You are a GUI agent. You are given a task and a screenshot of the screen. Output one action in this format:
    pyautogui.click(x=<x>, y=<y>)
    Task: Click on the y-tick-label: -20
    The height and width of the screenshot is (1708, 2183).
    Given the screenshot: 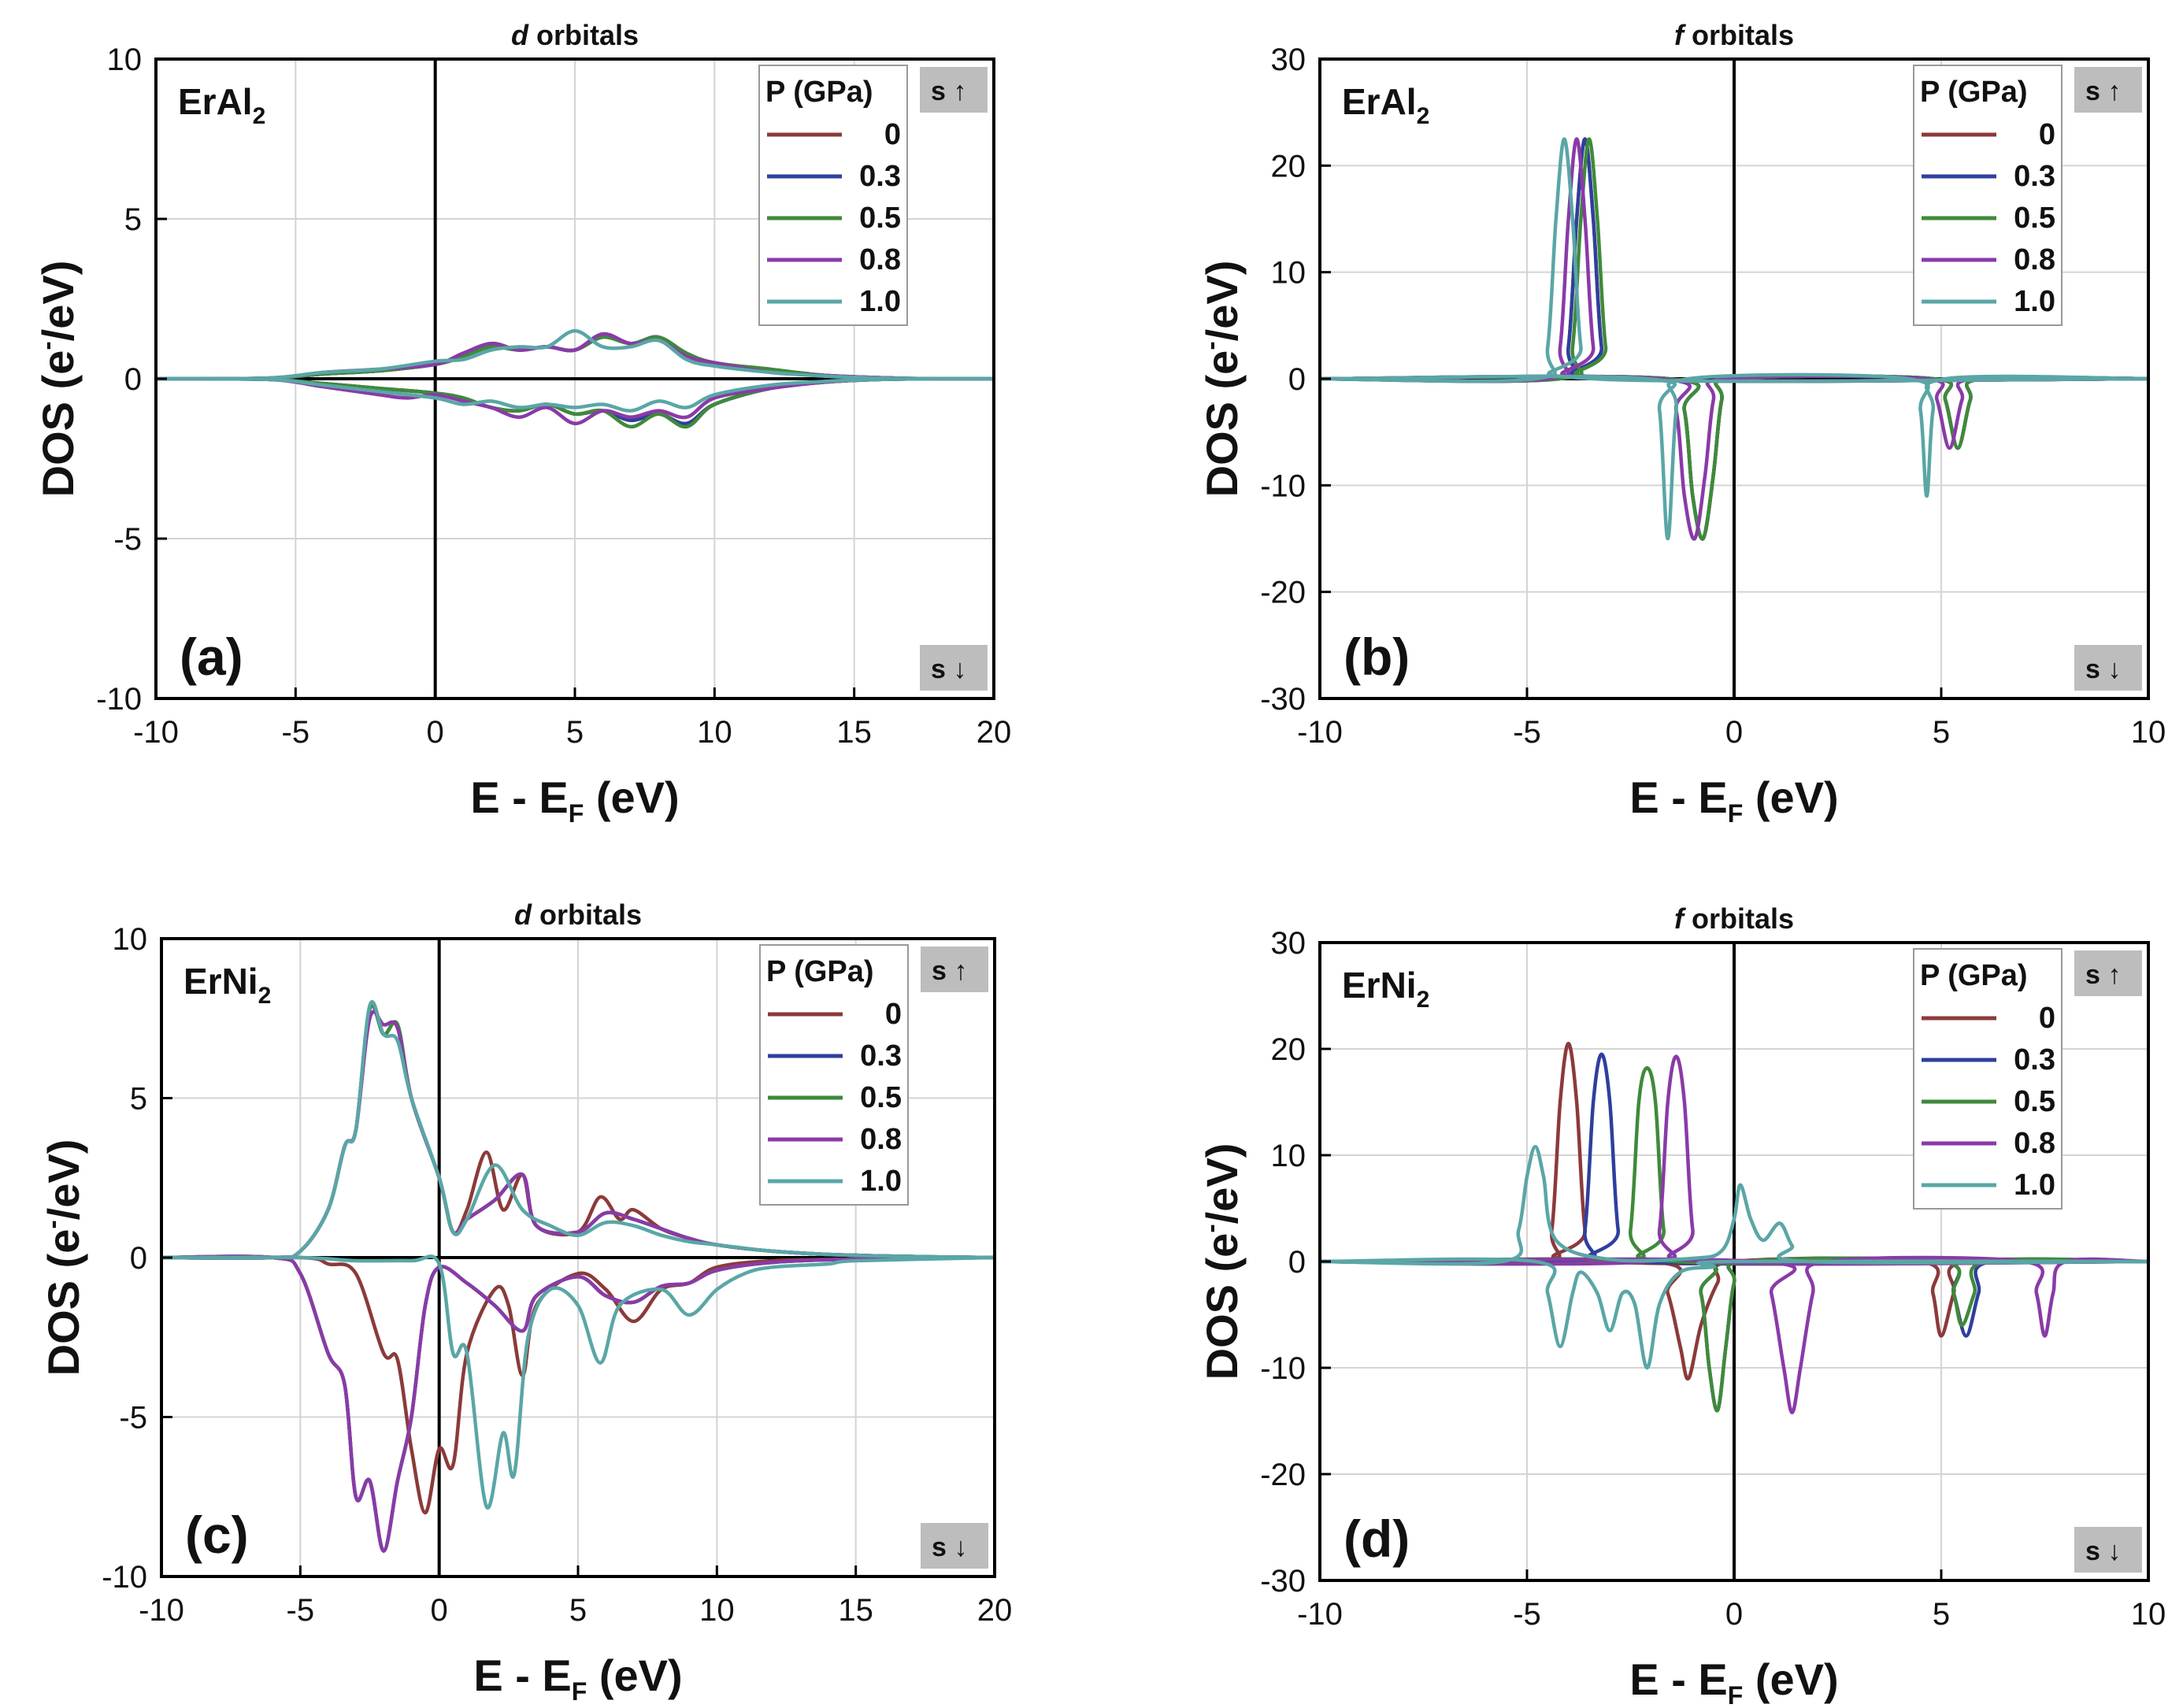 What is the action you would take?
    pyautogui.click(x=1283, y=593)
    